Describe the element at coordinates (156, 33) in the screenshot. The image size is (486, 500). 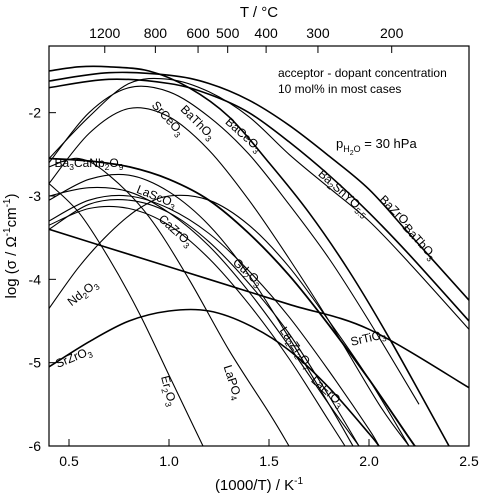
I see `top-tick-label: 800` at that location.